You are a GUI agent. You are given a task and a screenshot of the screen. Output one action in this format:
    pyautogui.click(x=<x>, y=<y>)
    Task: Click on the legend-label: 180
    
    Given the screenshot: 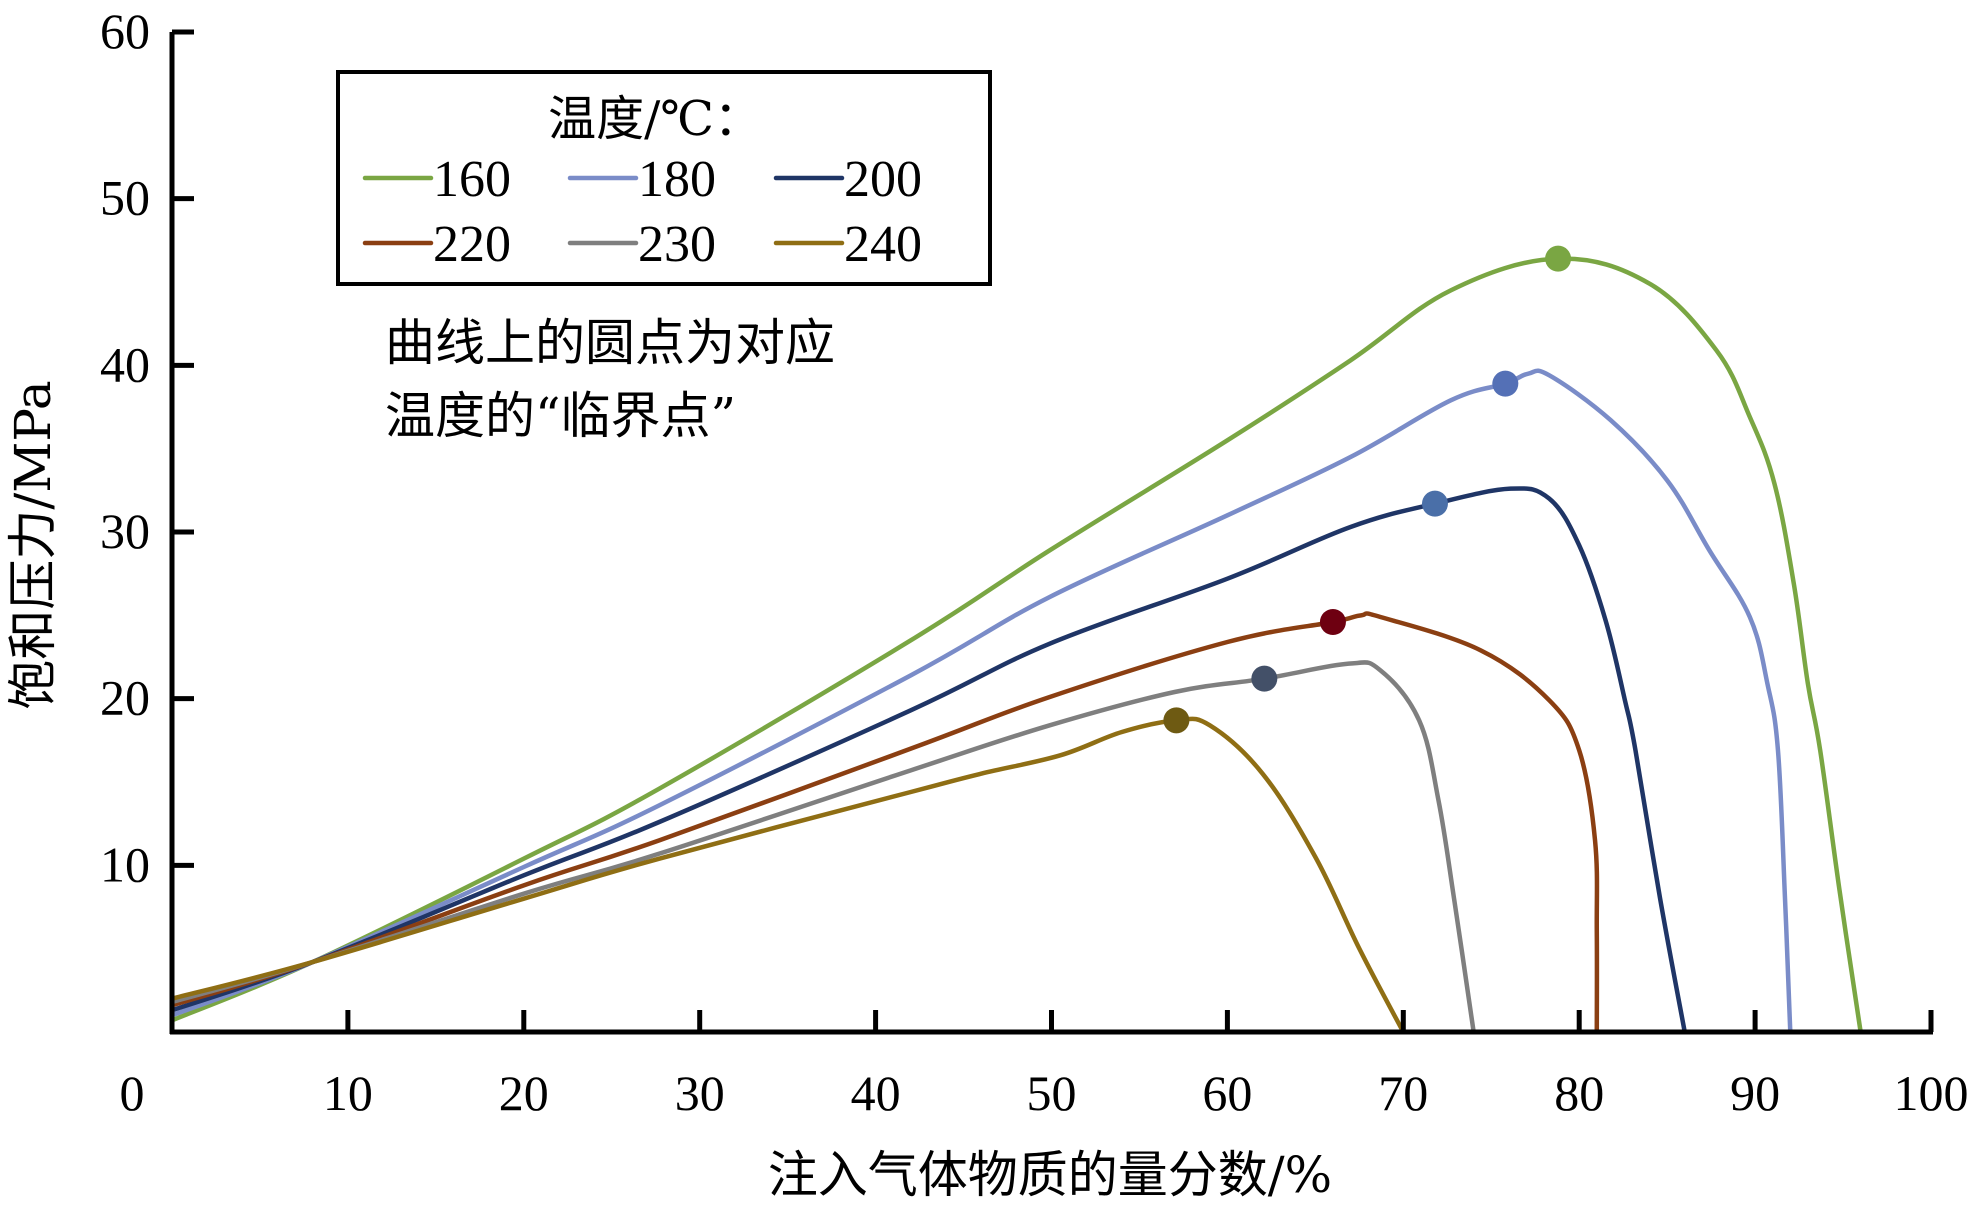 What is the action you would take?
    pyautogui.click(x=677, y=179)
    